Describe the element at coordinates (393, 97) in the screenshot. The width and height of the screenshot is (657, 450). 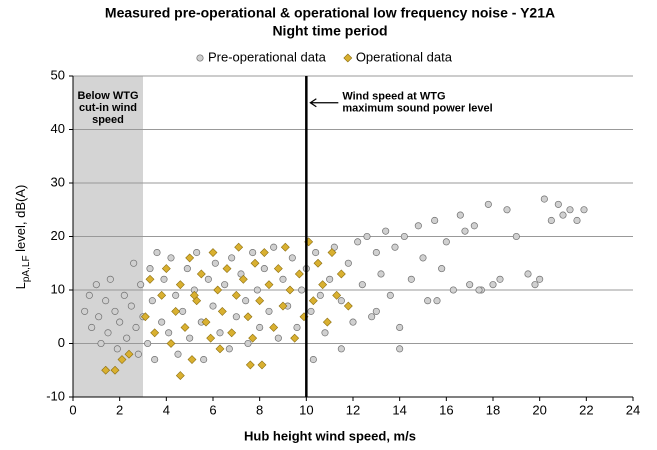
I see `annotation-text: Wind speed at WTG` at that location.